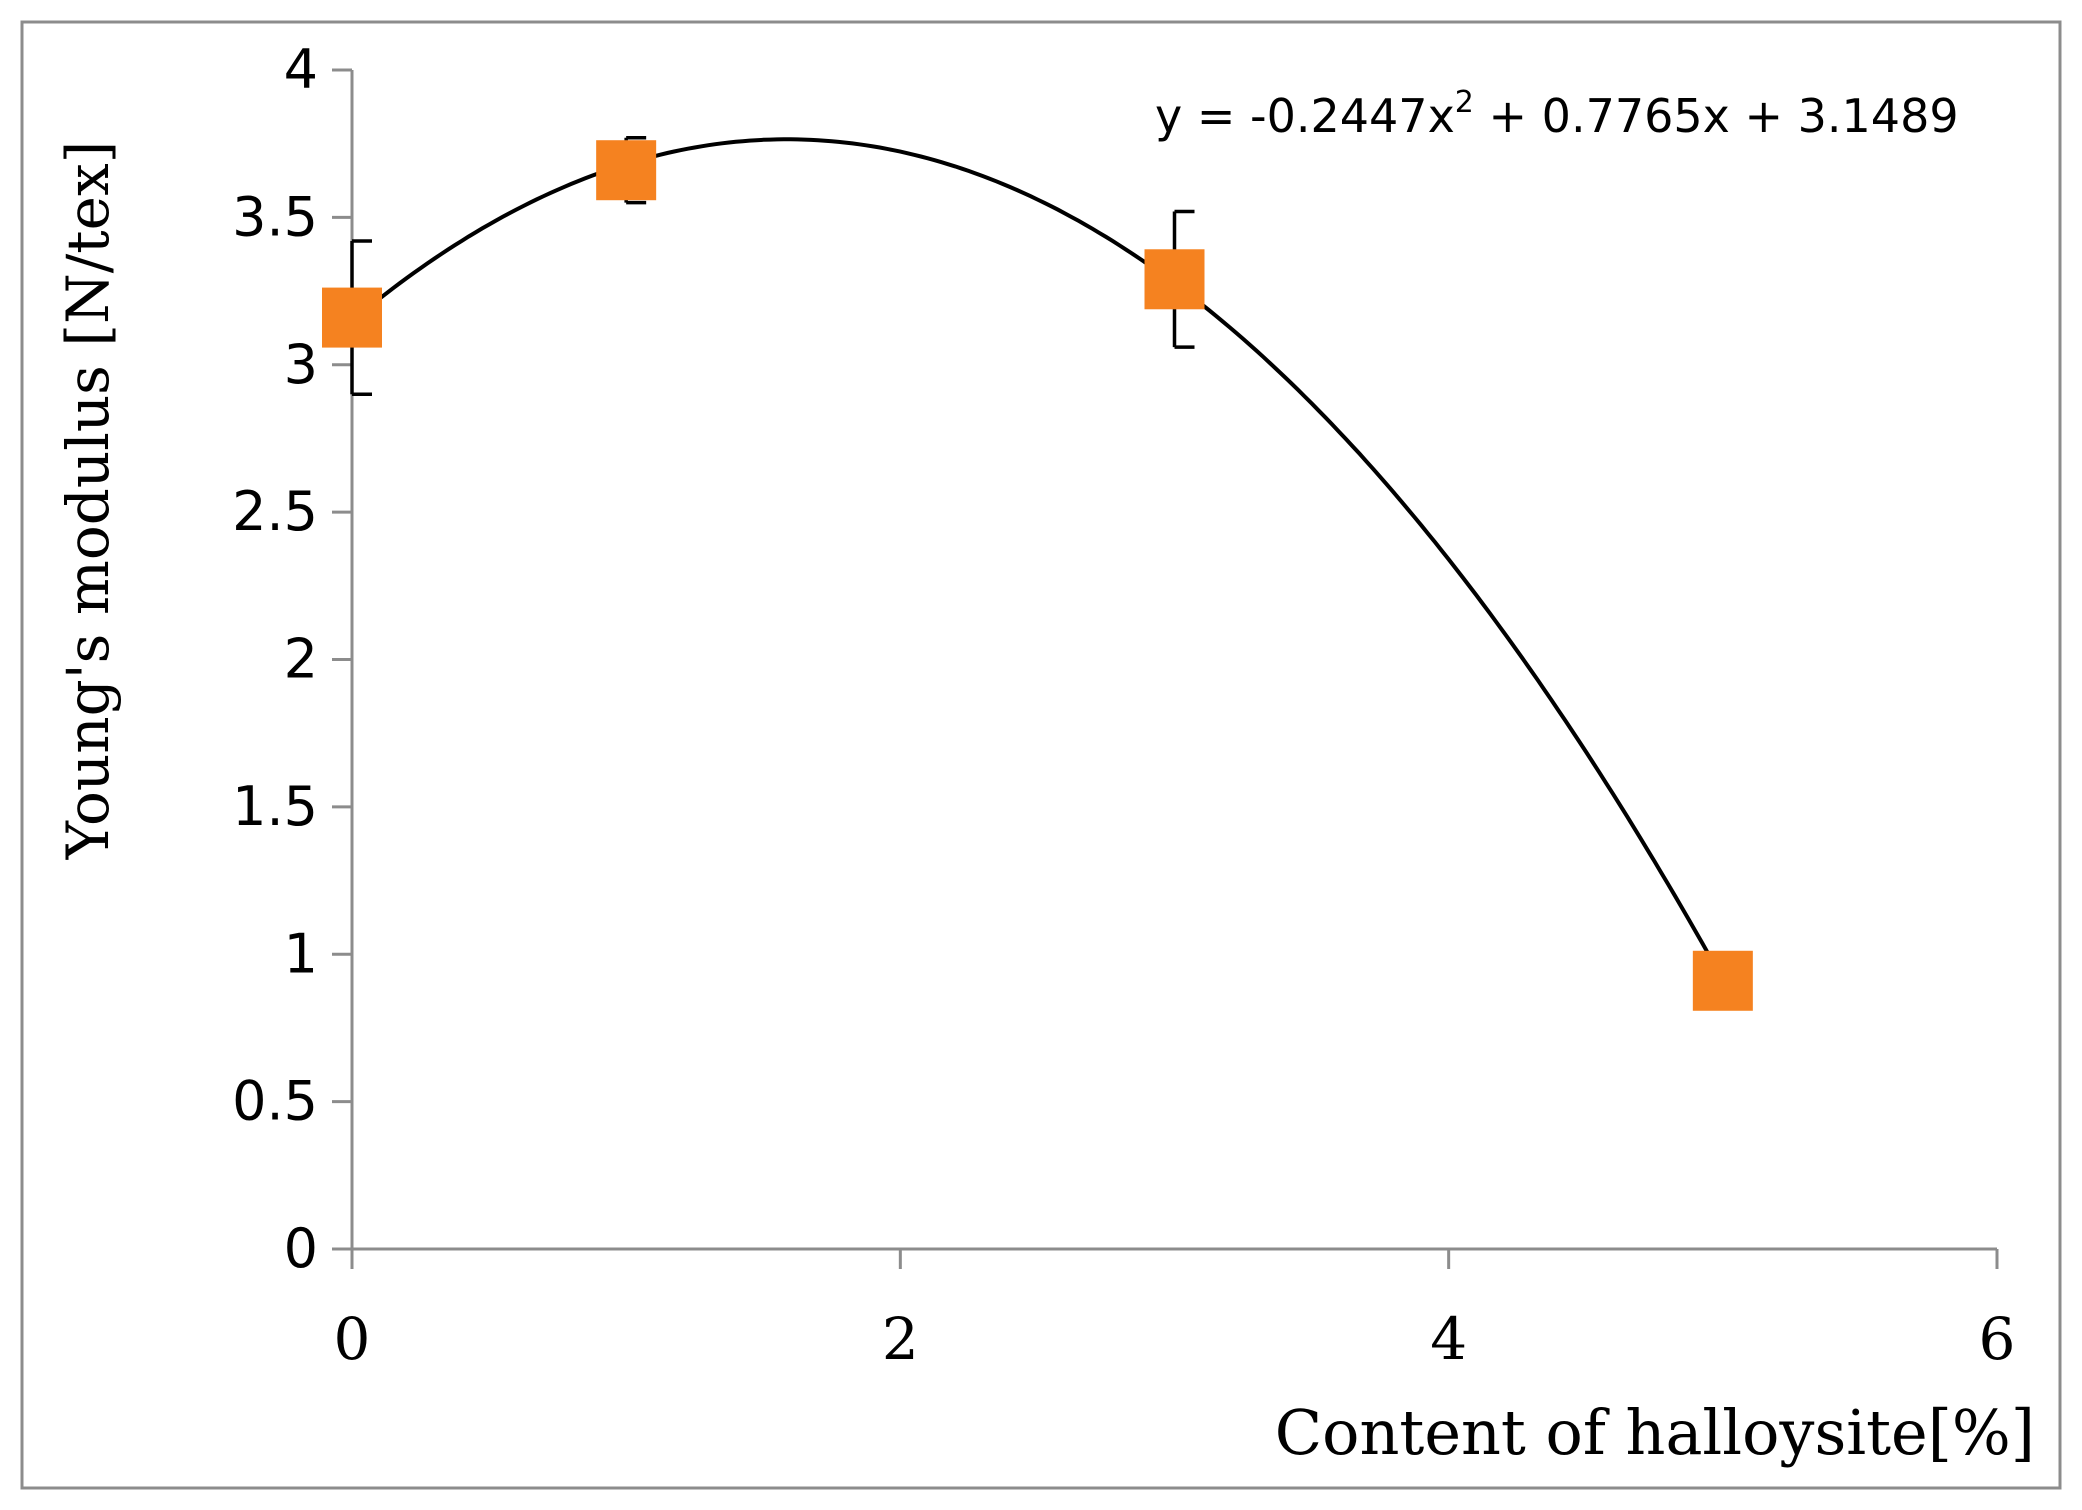 This screenshot has width=2082, height=1510. What do you see at coordinates (275, 216) in the screenshot?
I see `y-tick-label: 3.5` at bounding box center [275, 216].